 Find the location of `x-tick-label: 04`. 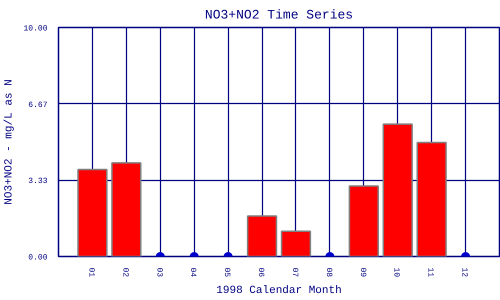

x-tick-label: 04 is located at coordinates (193, 273).